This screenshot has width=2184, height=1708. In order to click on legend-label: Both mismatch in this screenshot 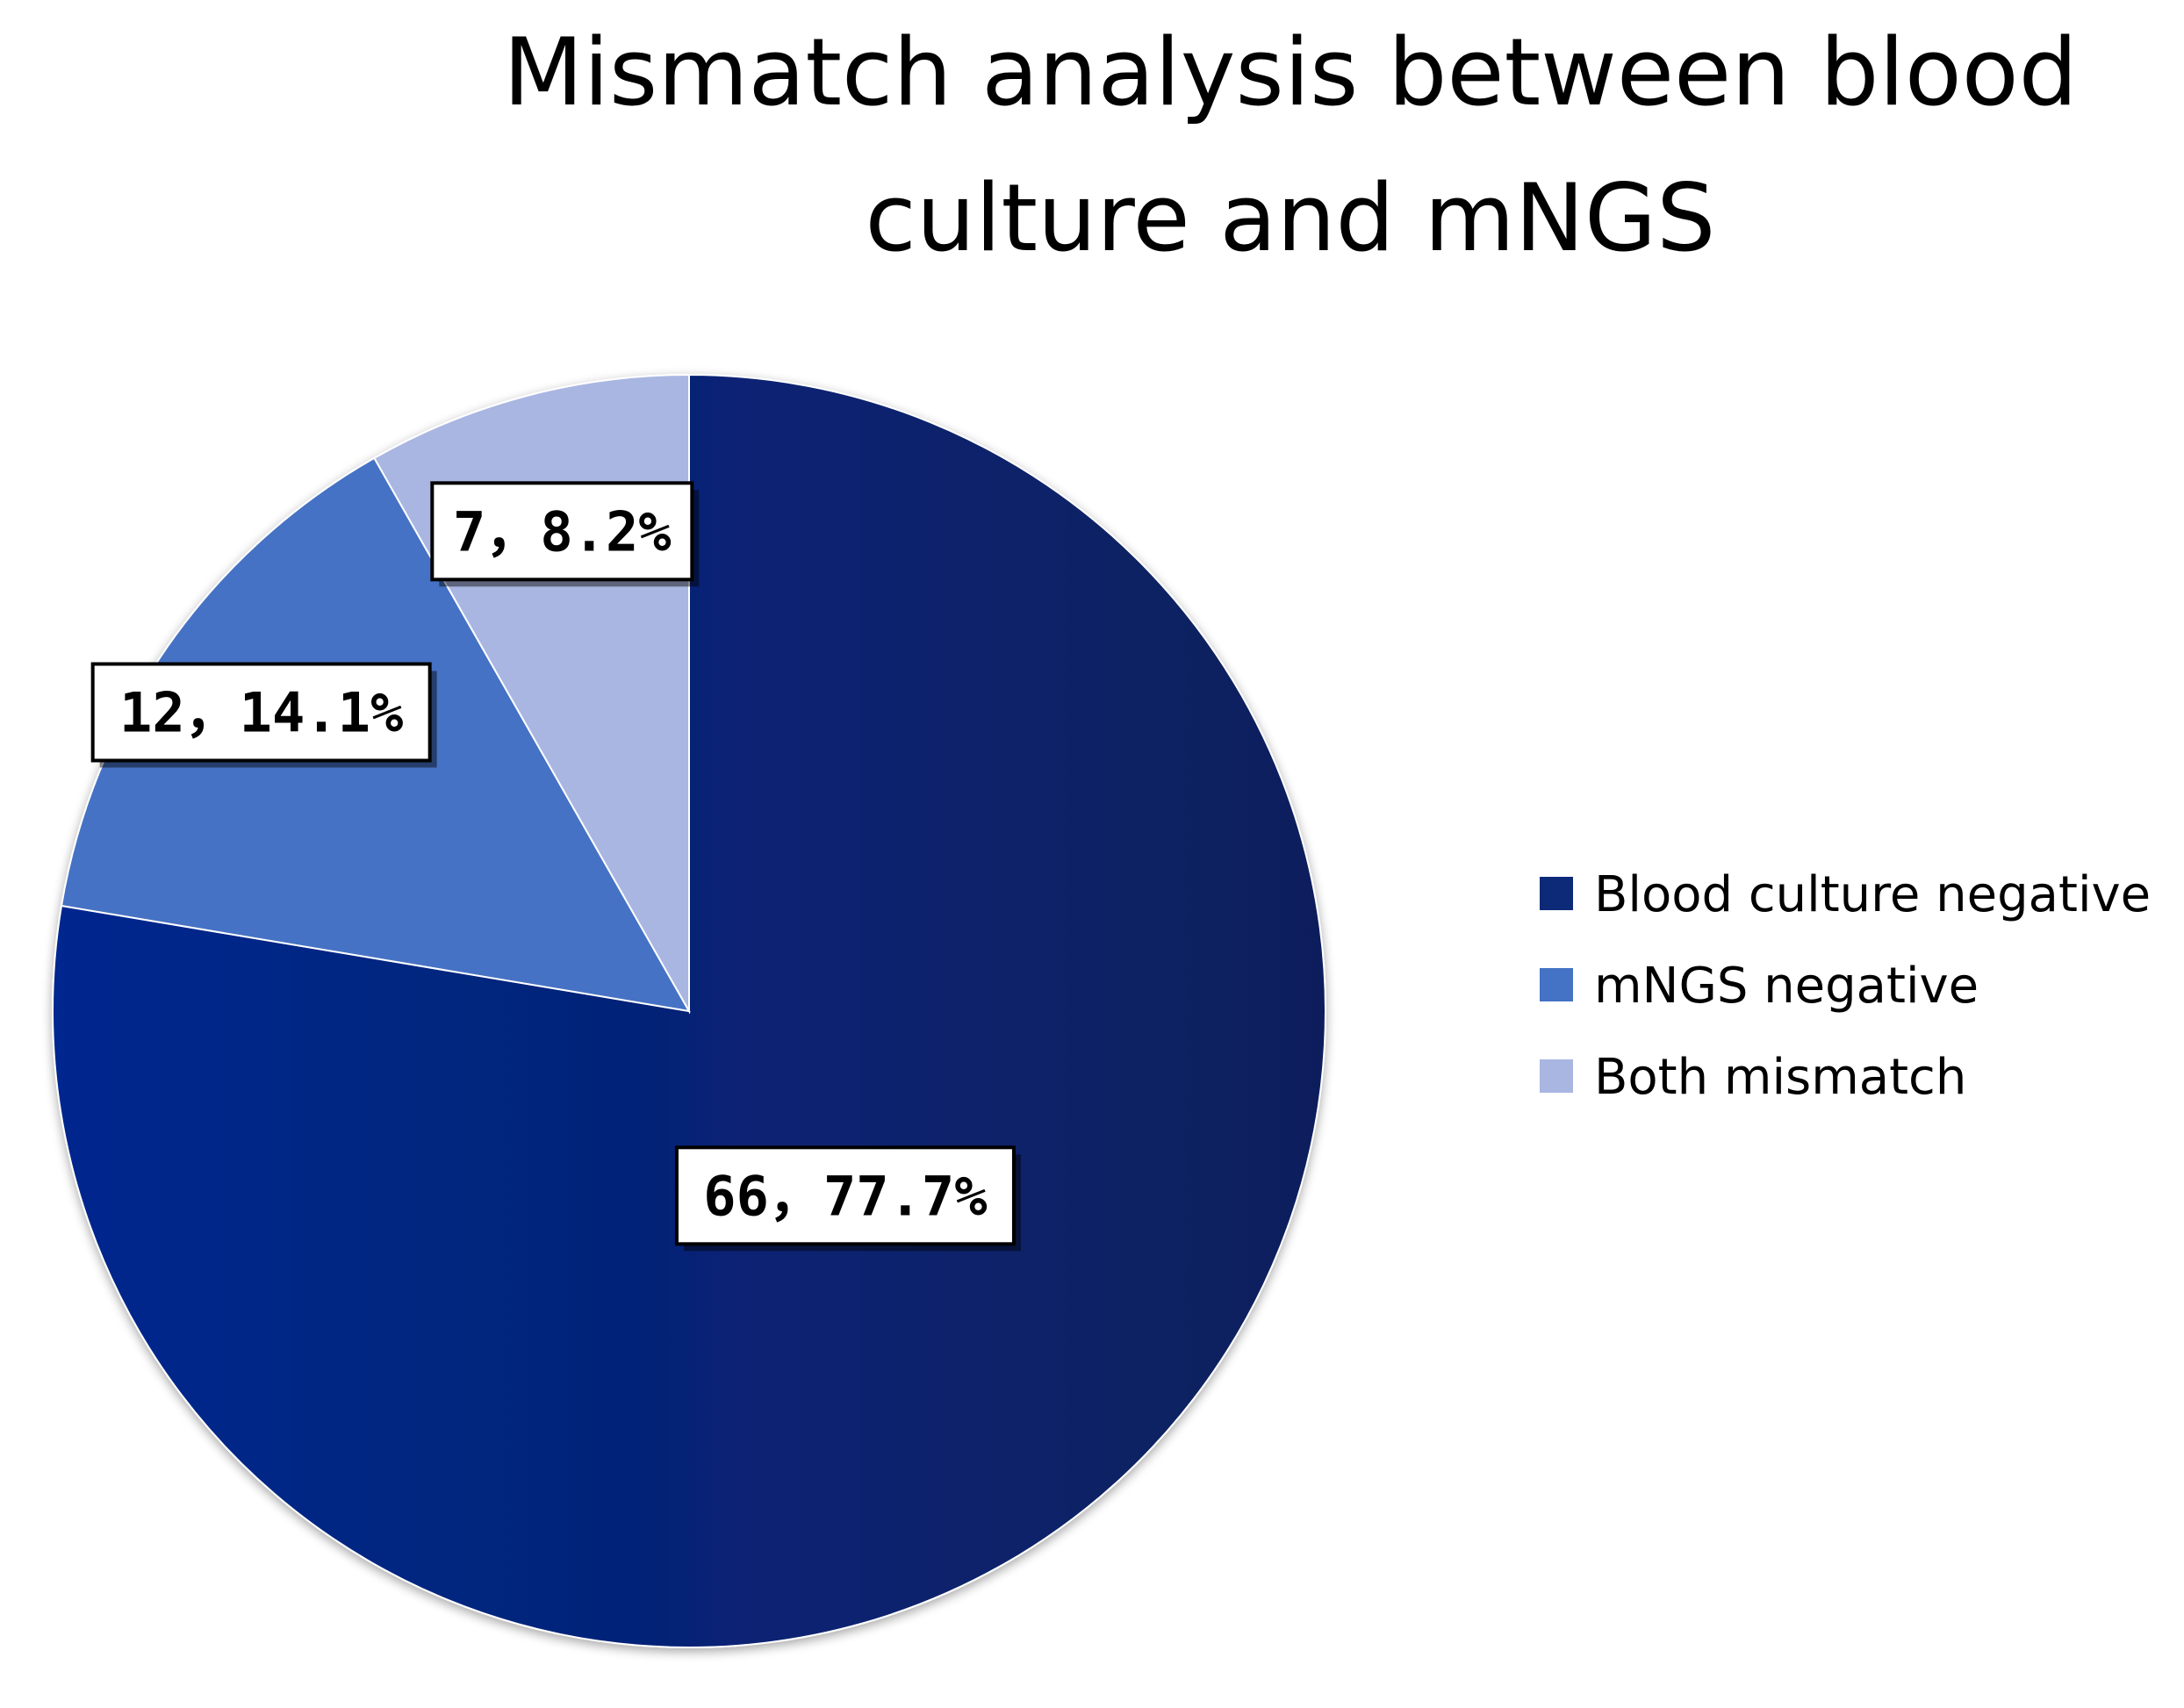, I will do `click(1780, 1077)`.